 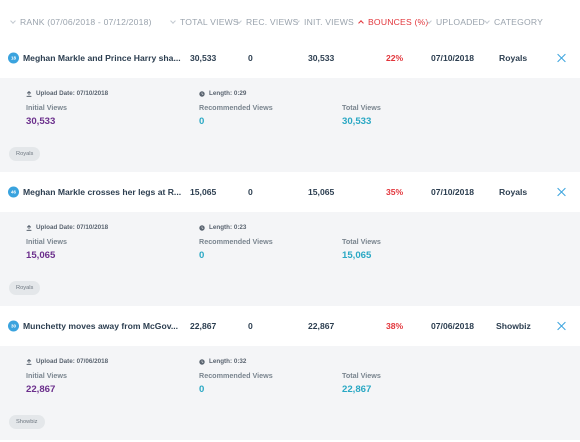 I want to click on length-text: Length: 0:29, so click(x=228, y=93).